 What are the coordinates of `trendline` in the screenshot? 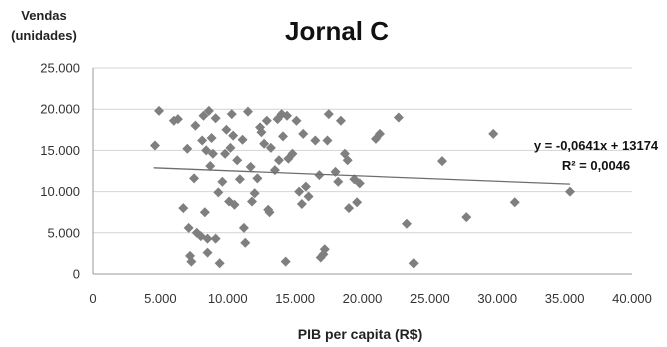 It's located at (362, 176).